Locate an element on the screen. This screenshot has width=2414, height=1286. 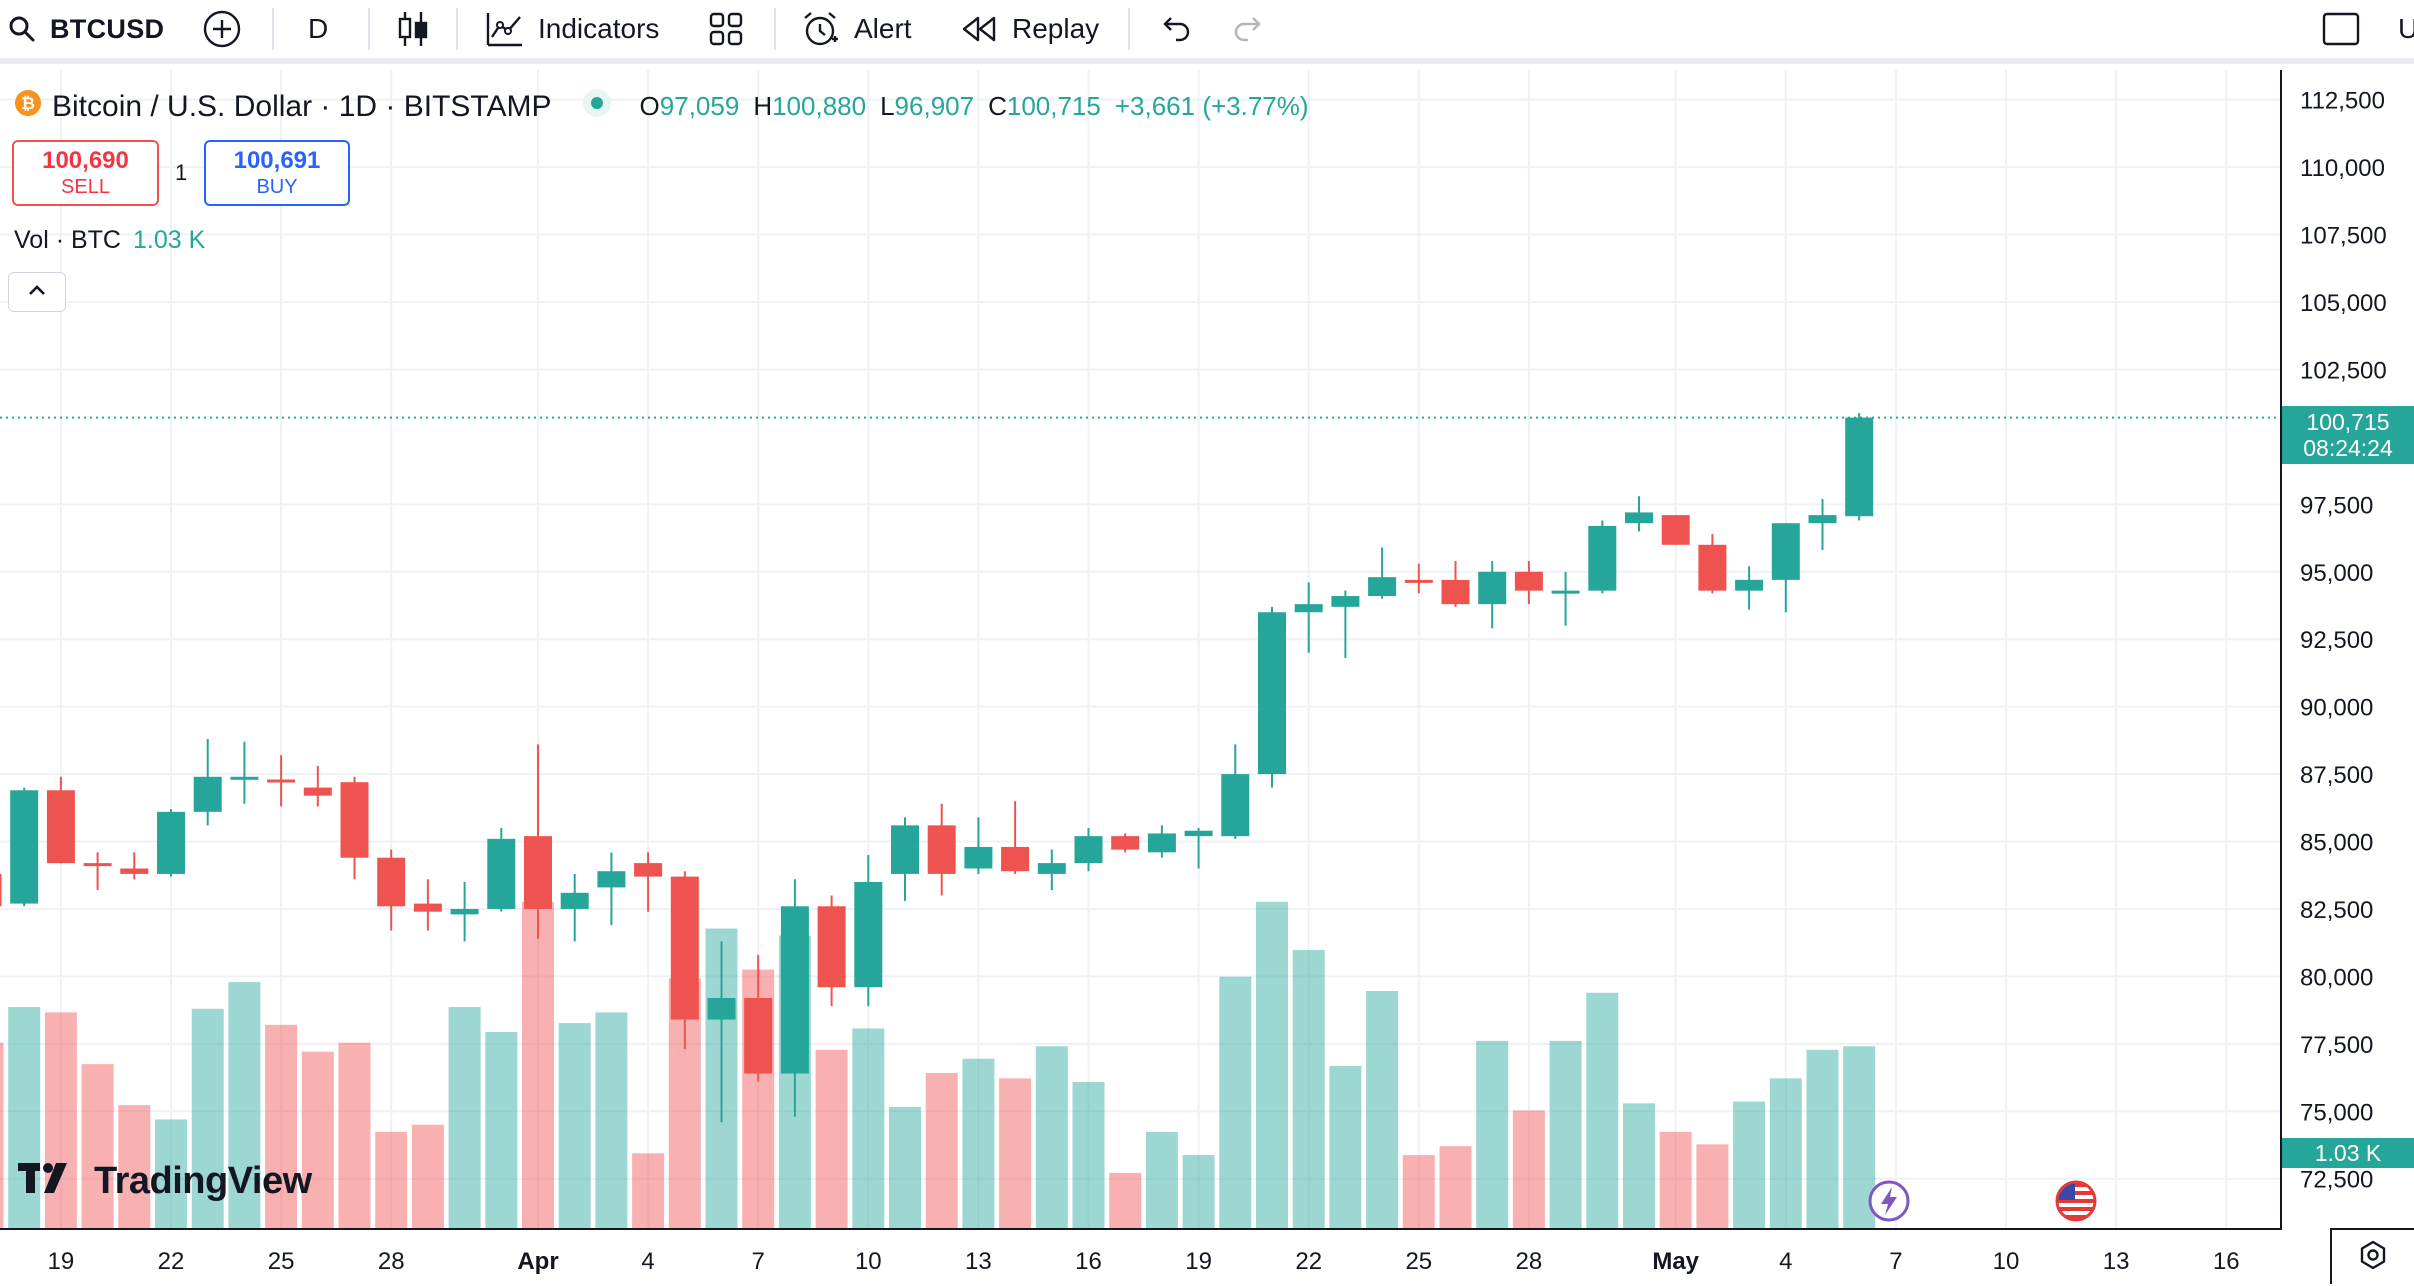
bar-countdown: 08:24:24 is located at coordinates (2348, 448).